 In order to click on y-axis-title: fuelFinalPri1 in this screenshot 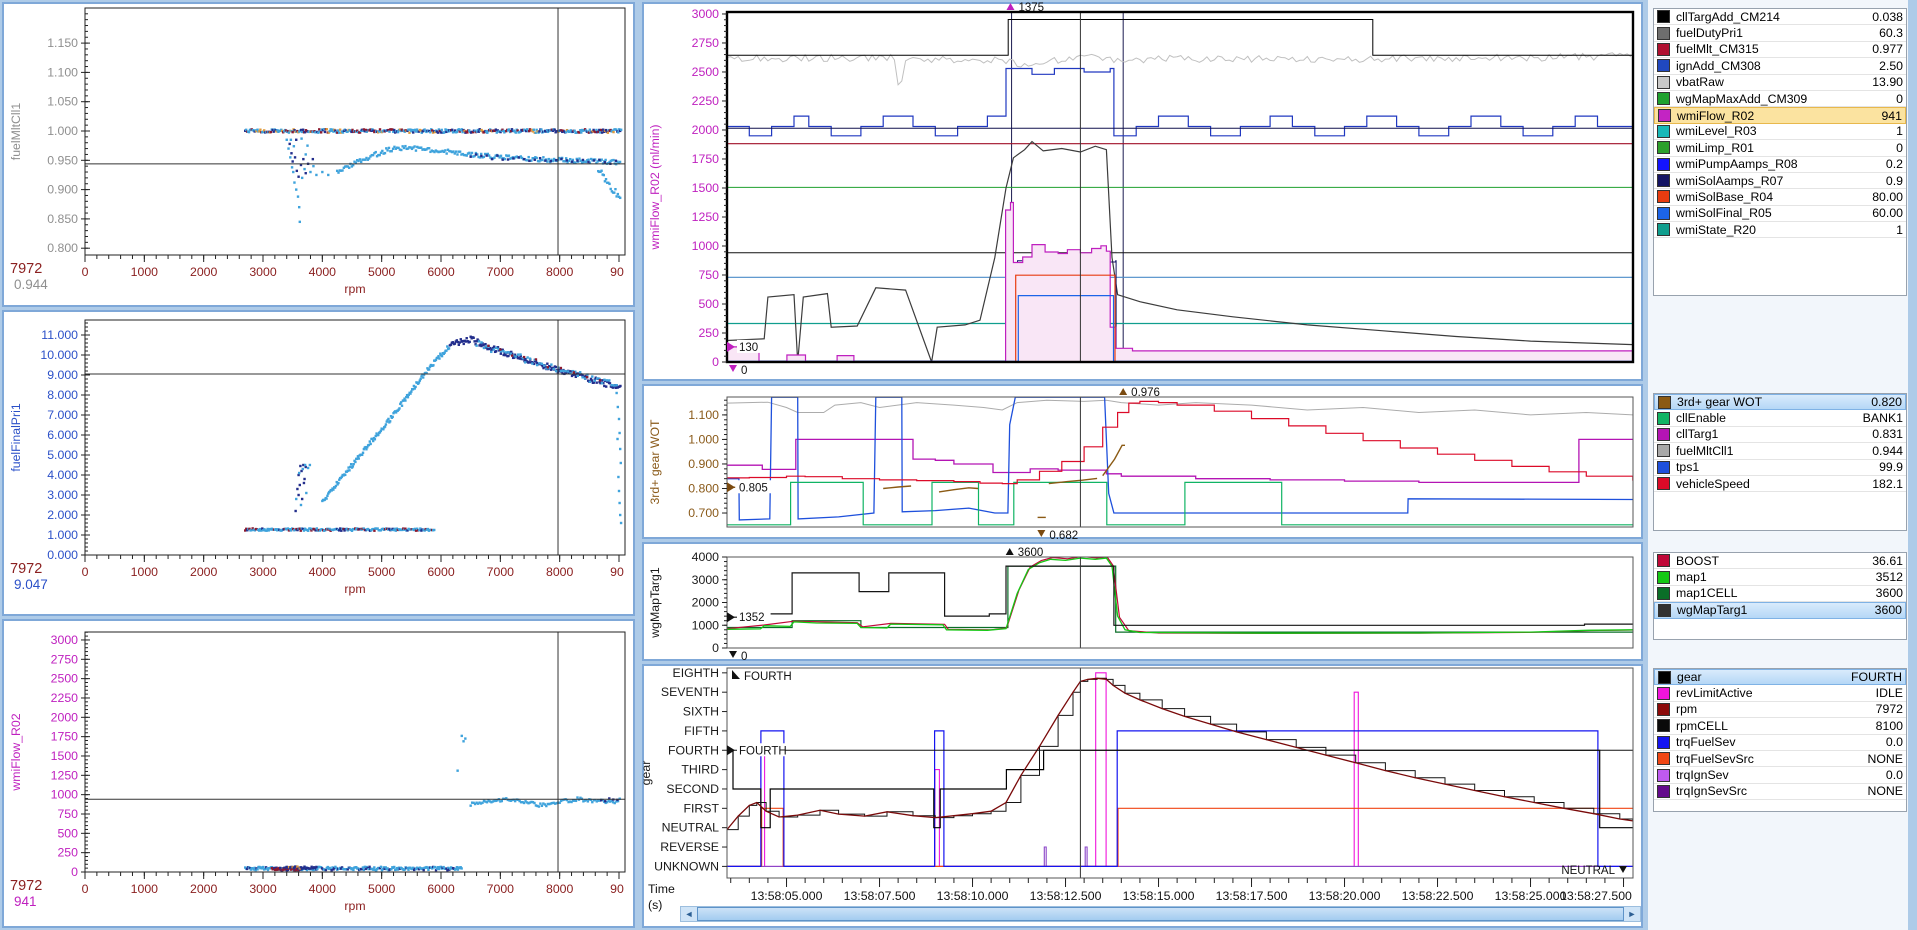, I will do `click(16, 437)`.